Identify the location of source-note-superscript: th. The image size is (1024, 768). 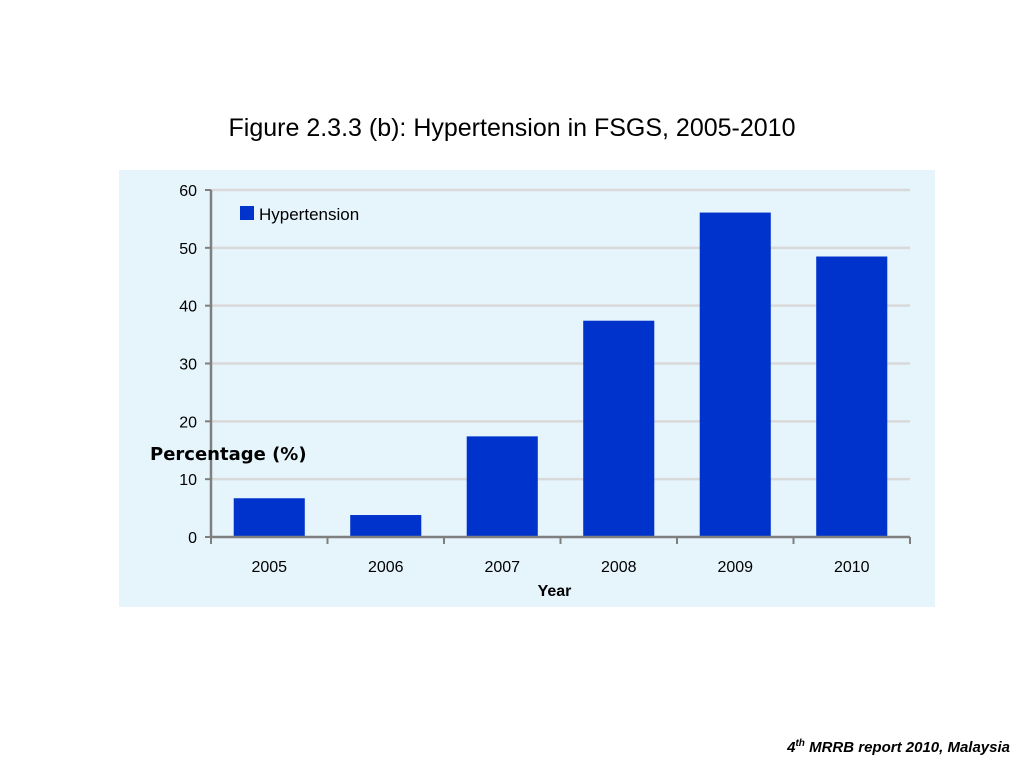
(800, 743).